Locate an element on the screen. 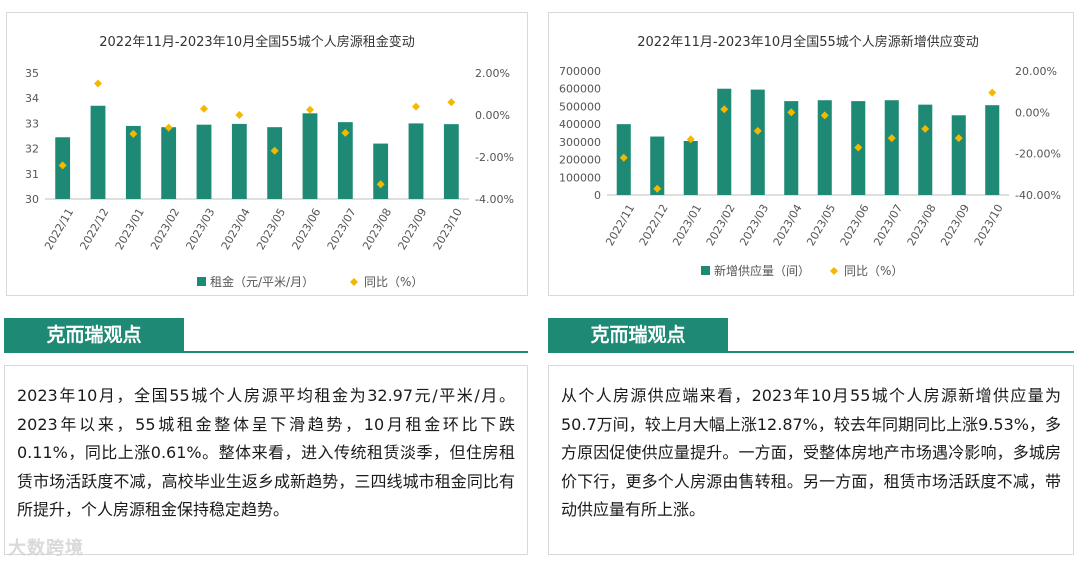  supply-x-tick-label: 2023/02 is located at coordinates (721, 225).